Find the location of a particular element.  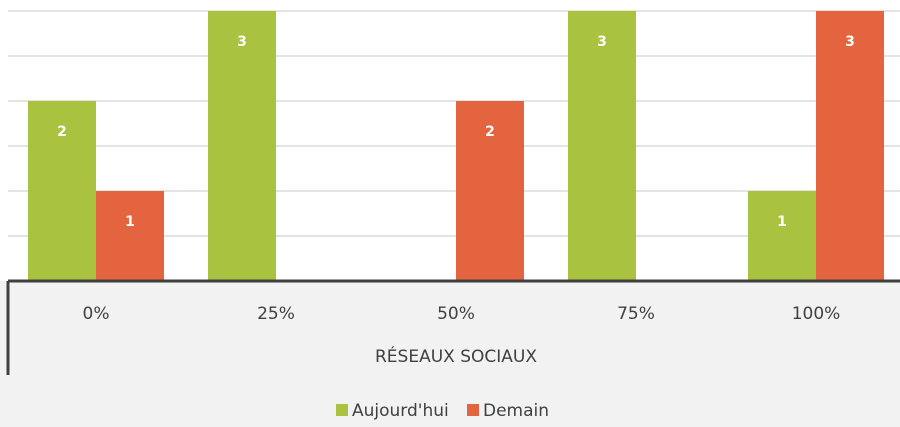

x-tick-label: 50% is located at coordinates (456, 314).